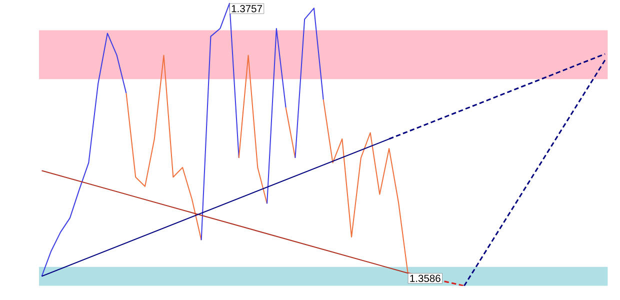 This screenshot has height=300, width=620. I want to click on annotation: 1.3757, so click(247, 8).